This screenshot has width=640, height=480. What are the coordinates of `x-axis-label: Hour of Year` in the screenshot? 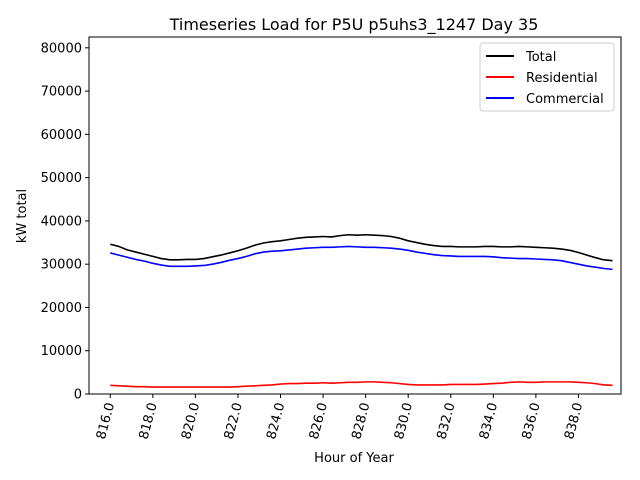 It's located at (354, 458).